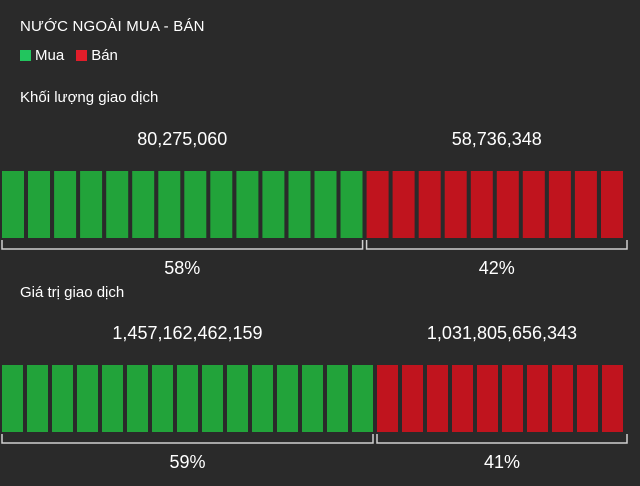 The image size is (640, 486). Describe the element at coordinates (112, 26) in the screenshot. I see `panel-title: NƯỚC NGOÀI MUA - BÁN` at that location.